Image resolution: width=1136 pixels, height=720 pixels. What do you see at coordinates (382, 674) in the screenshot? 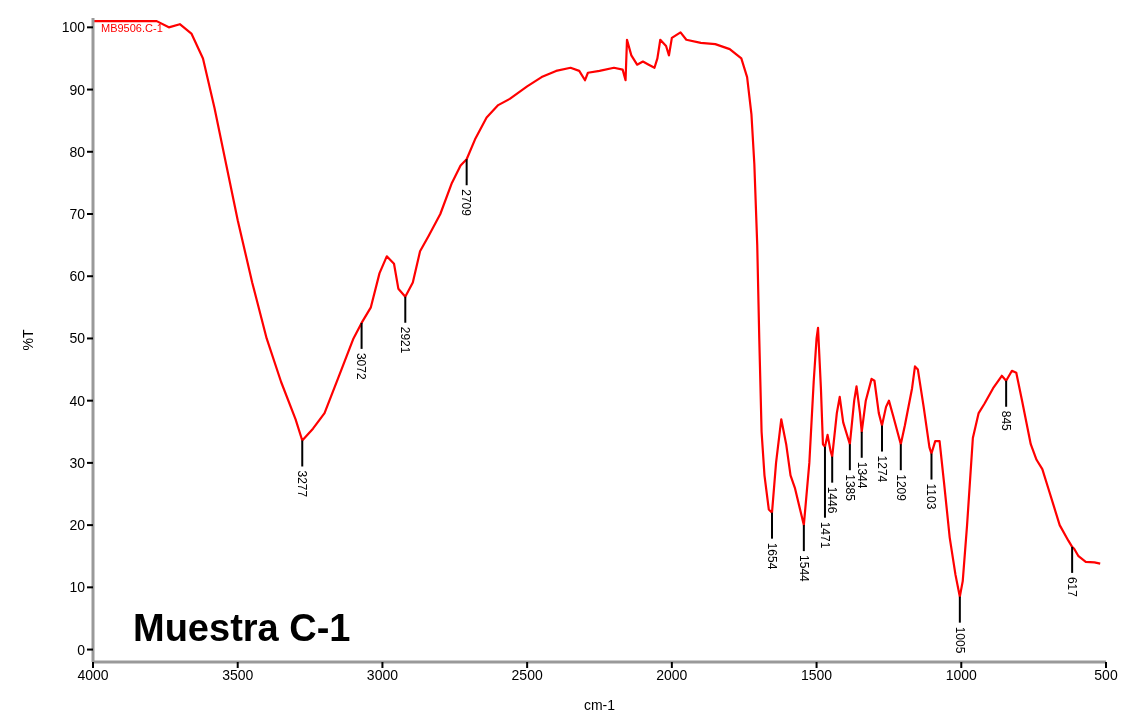
I see `x-tick-label: 3000` at bounding box center [382, 674].